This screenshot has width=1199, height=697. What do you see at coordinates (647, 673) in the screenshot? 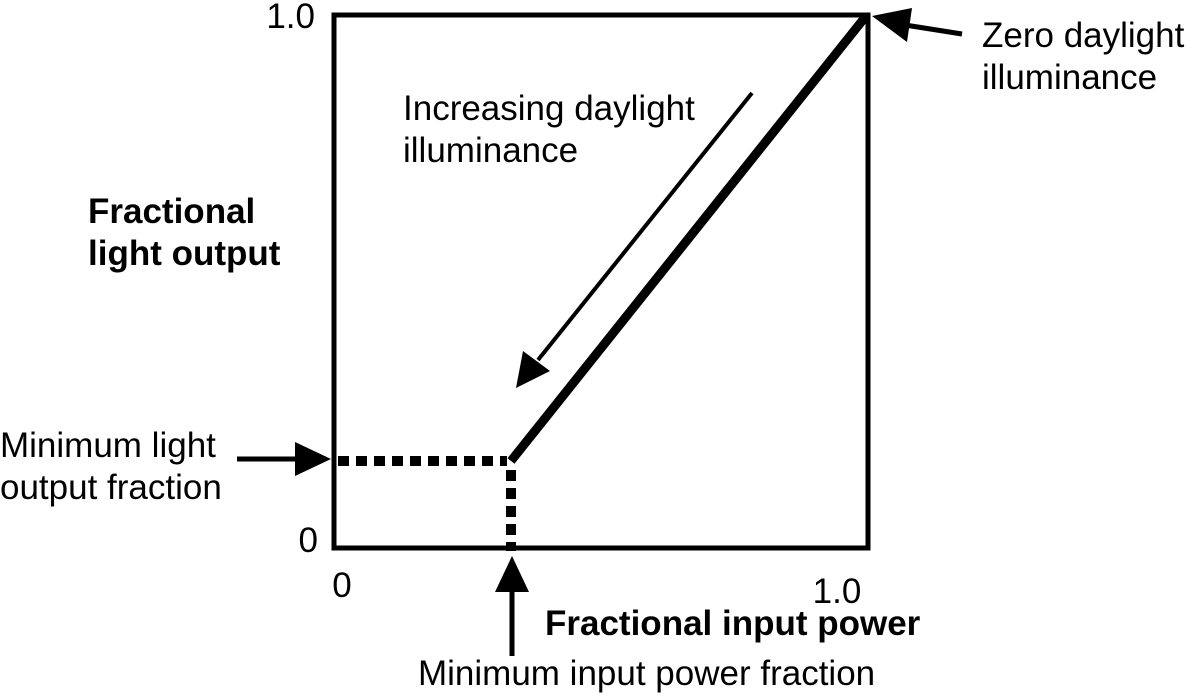
I see `annotation-min-input-power: Minimum input power fraction` at bounding box center [647, 673].